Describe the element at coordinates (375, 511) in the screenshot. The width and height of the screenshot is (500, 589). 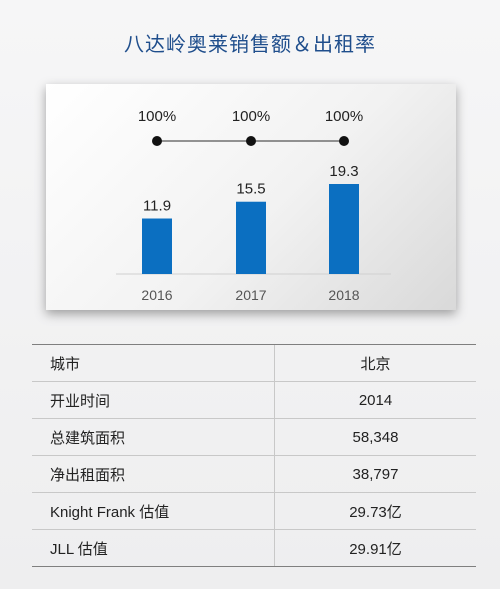
I see `row-value: 29.73亿` at that location.